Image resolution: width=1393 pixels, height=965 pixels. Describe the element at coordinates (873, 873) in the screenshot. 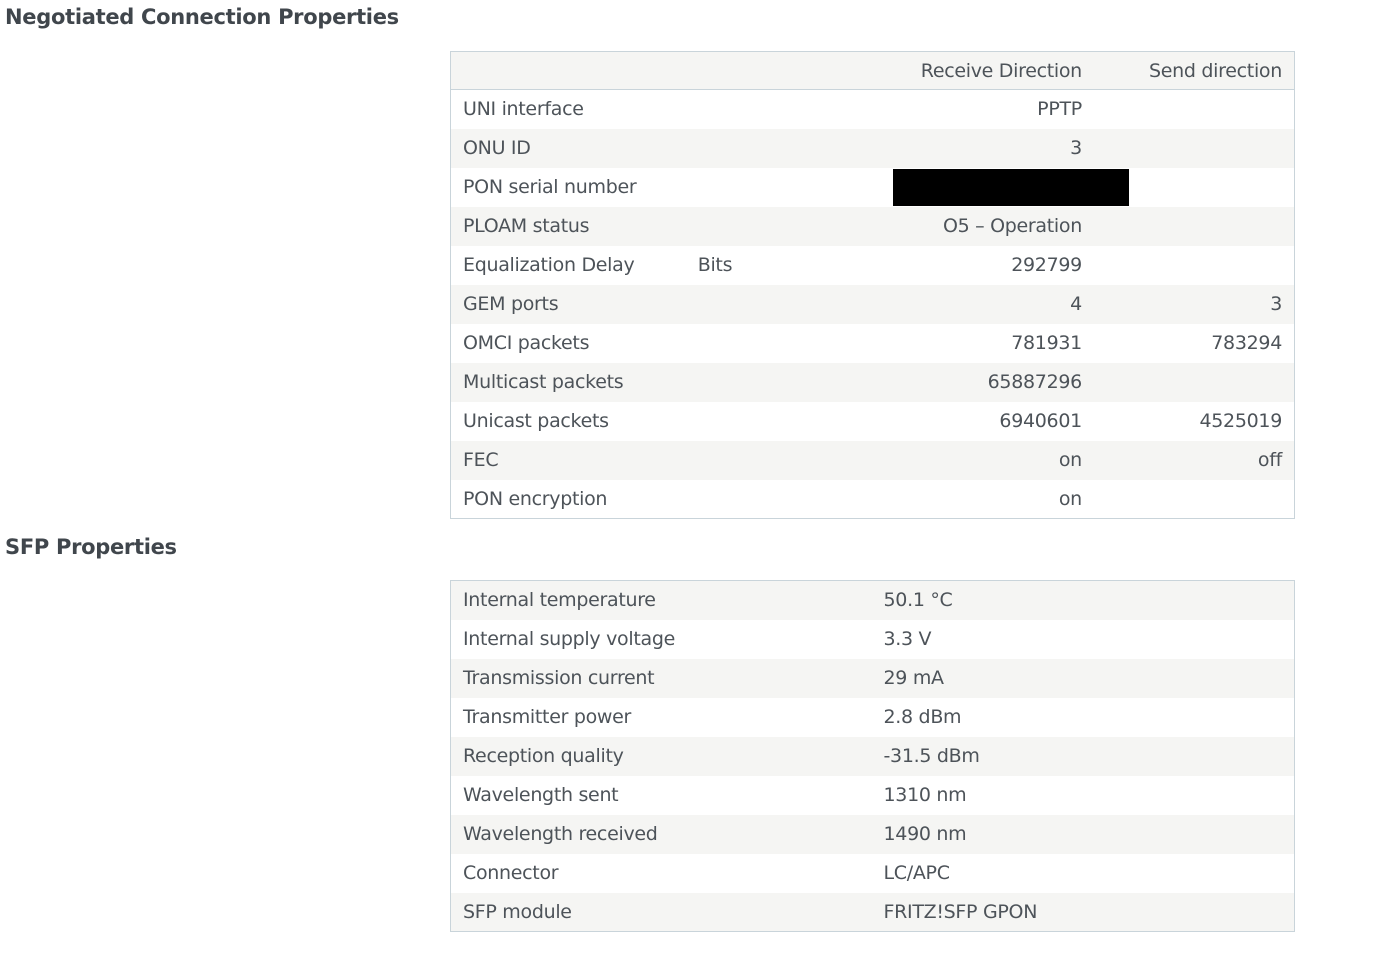

I see `table-row: Connector LC/APC` at that location.